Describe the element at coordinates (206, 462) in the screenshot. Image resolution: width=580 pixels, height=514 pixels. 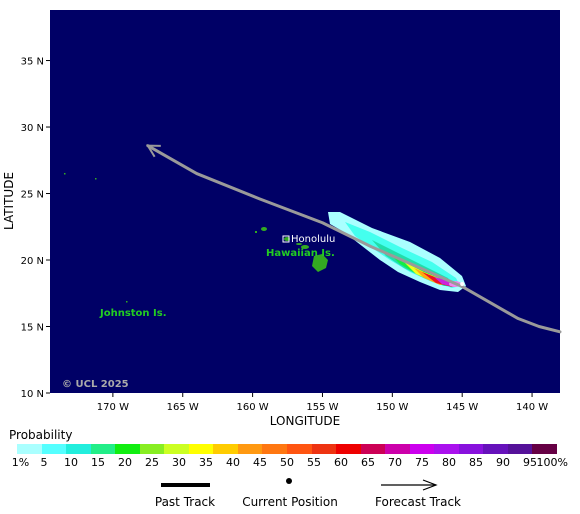
I see `legend-label: 35` at that location.